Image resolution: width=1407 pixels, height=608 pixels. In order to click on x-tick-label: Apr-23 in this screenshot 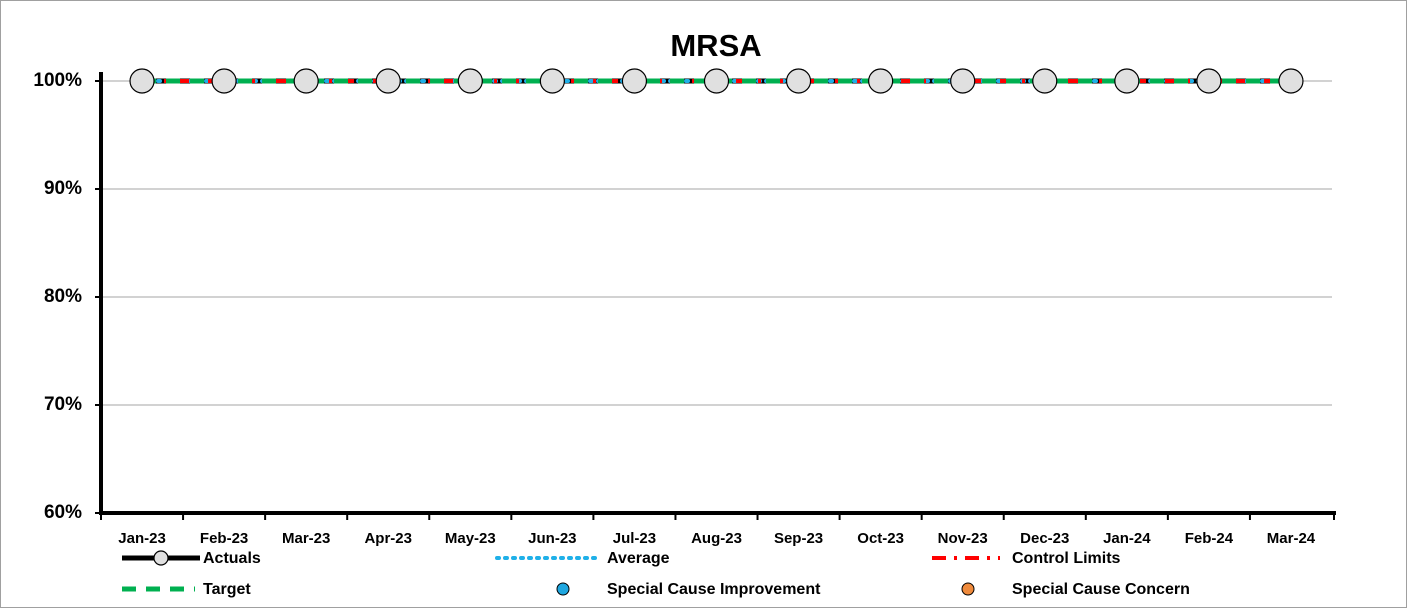, I will do `click(388, 538)`.